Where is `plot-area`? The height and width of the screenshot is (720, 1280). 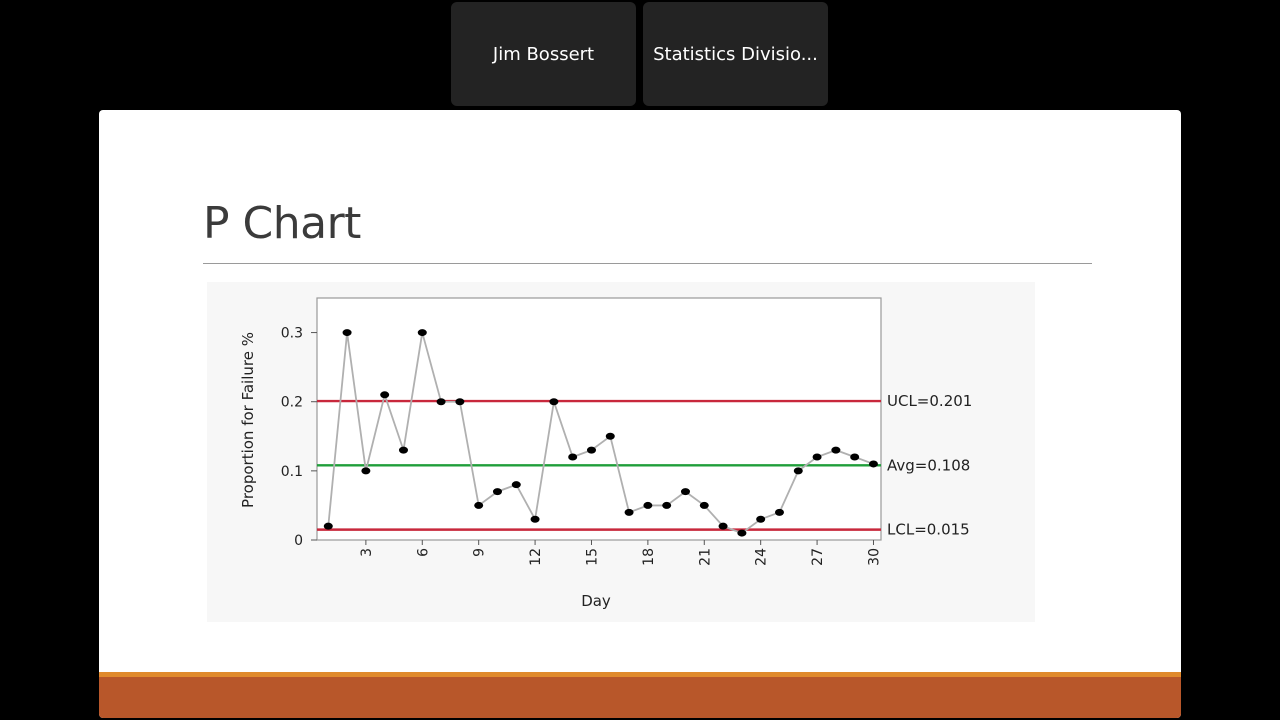 plot-area is located at coordinates (599, 419).